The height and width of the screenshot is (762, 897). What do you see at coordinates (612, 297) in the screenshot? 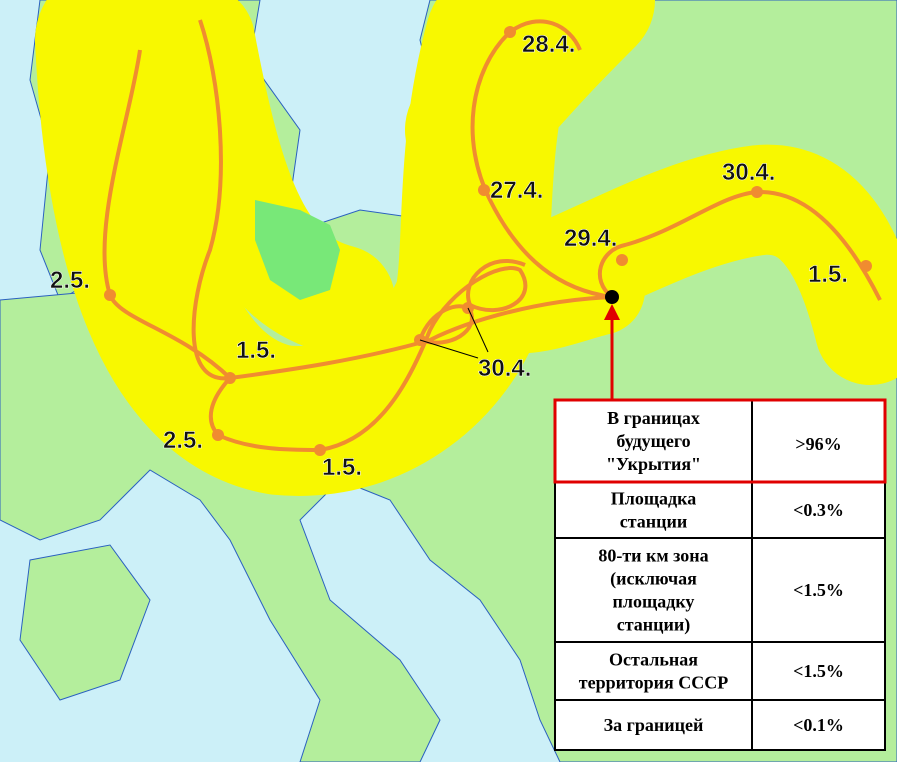
I see `chernobyl-point` at bounding box center [612, 297].